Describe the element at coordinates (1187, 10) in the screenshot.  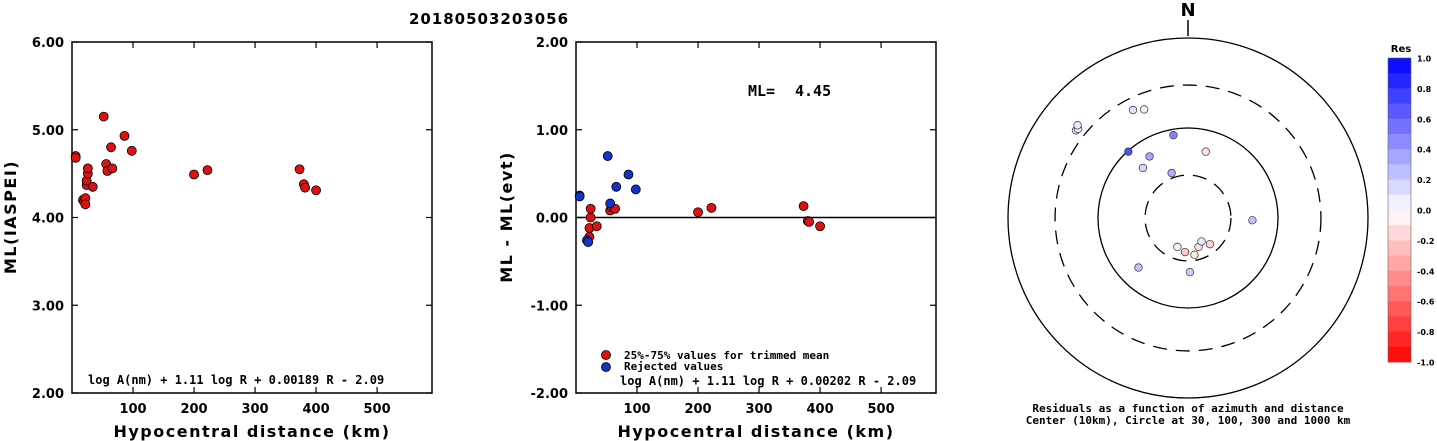
I see `north-label: N` at that location.